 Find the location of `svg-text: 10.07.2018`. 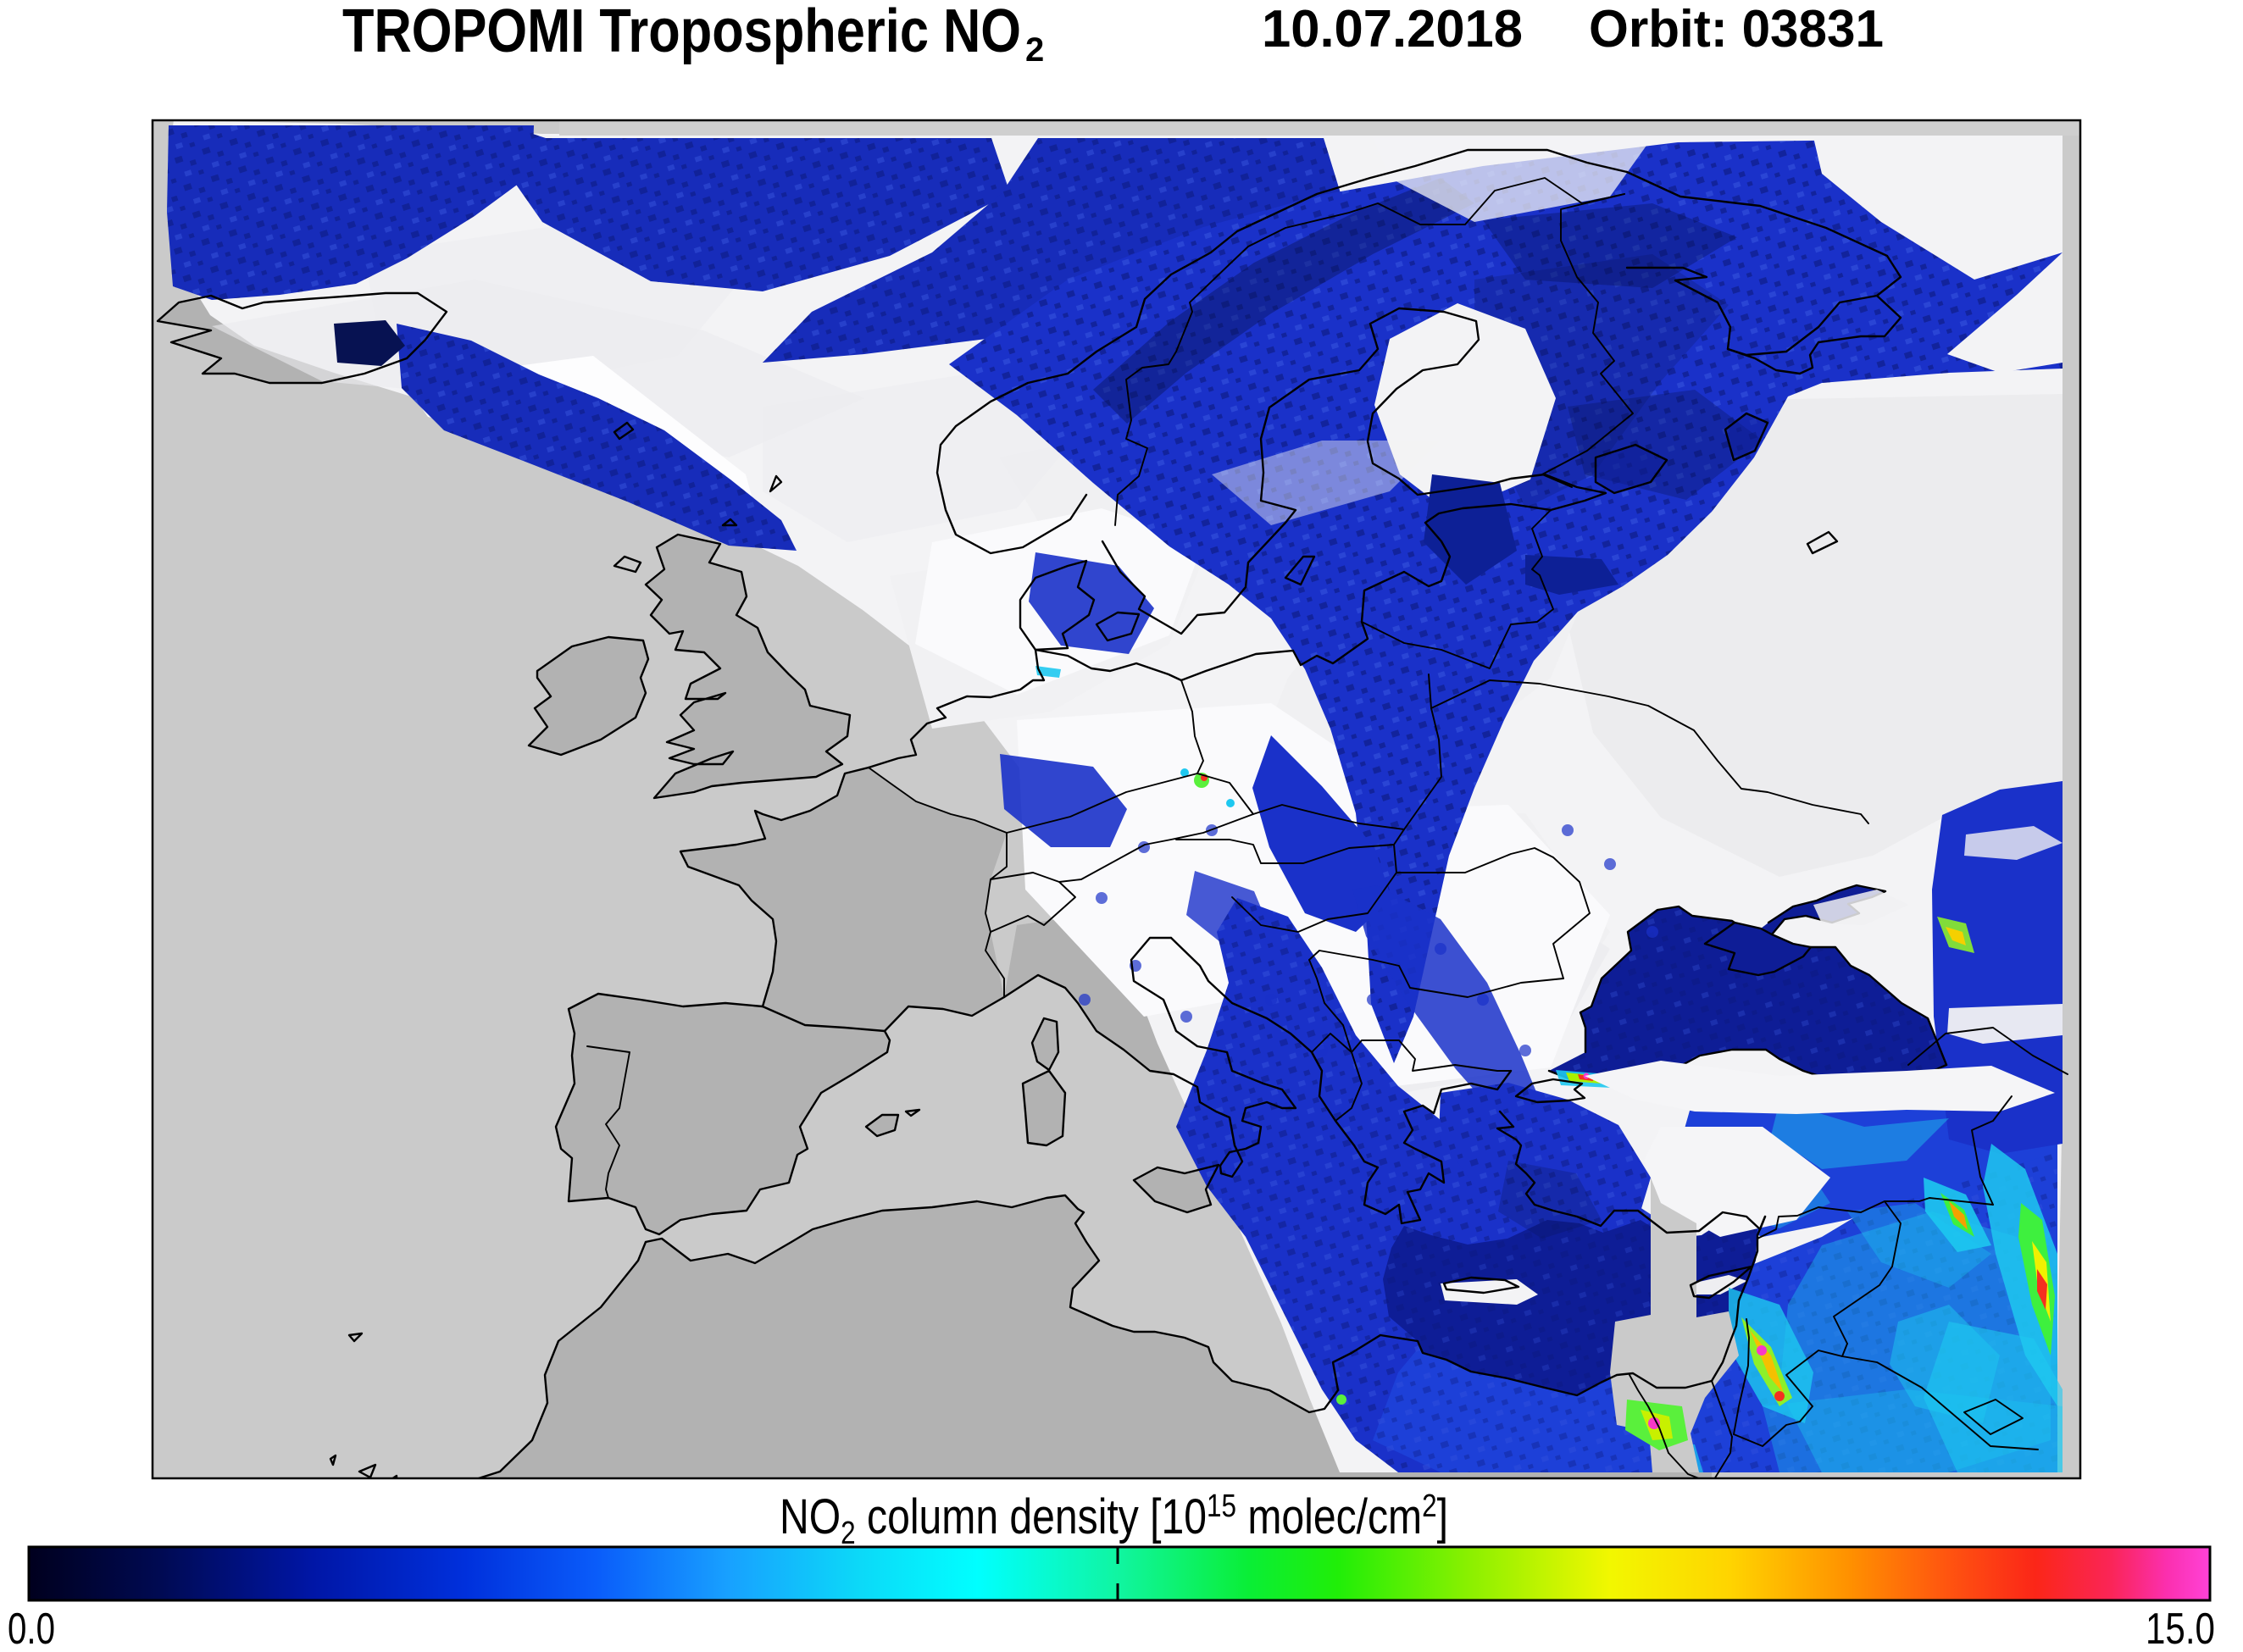

svg-text: 10.07.2018 is located at coordinates (1392, 29).